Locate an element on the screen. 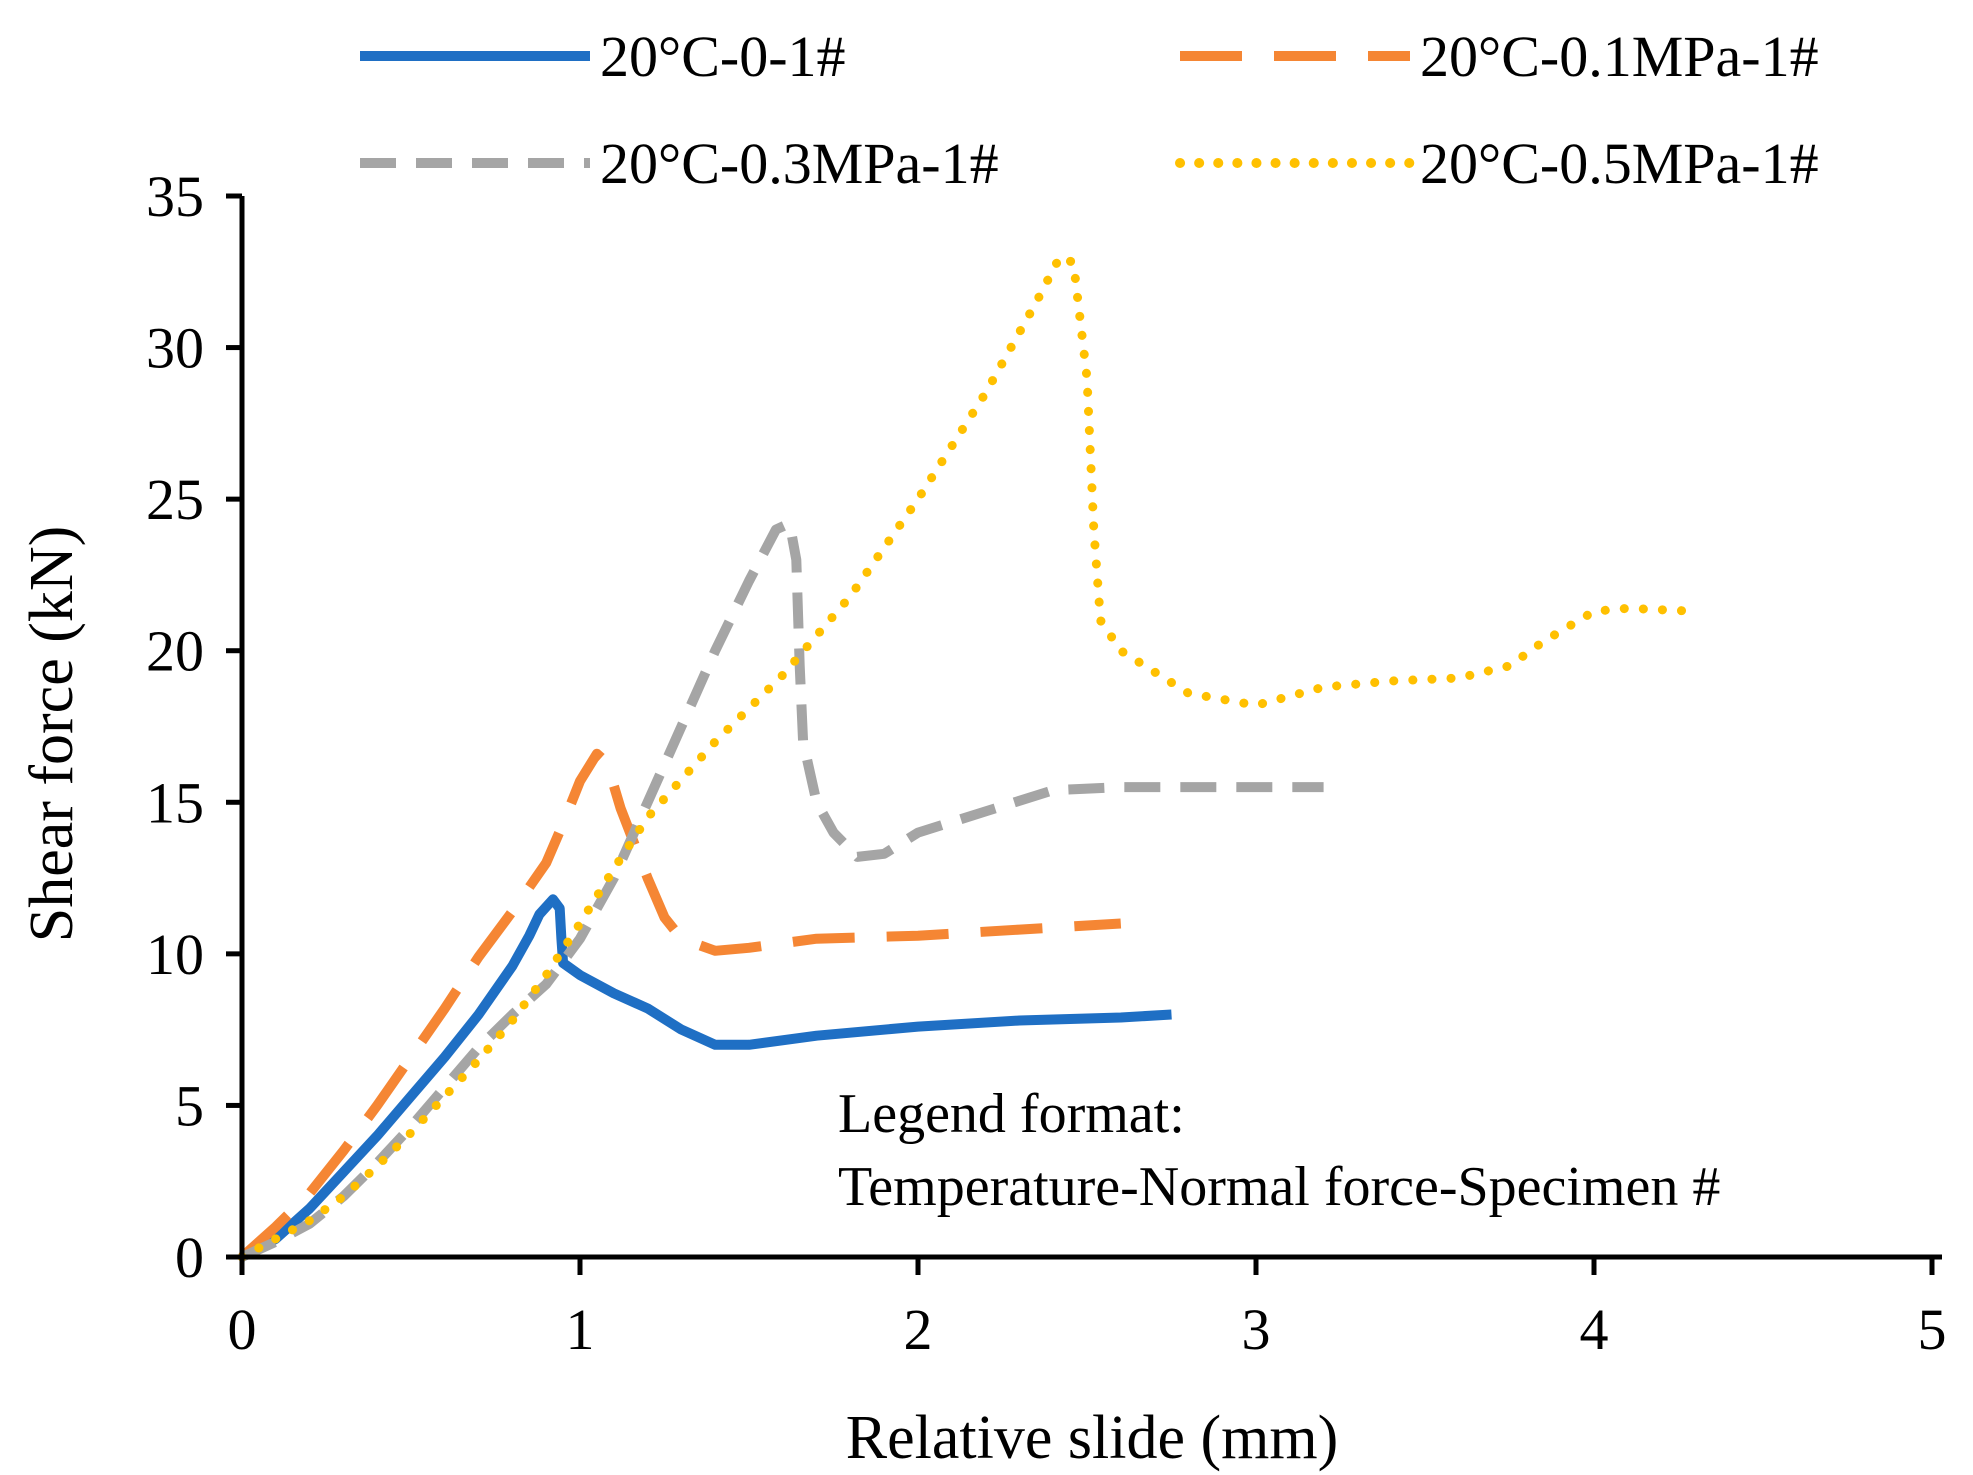 This screenshot has width=1973, height=1475. x-tick-label: 2 is located at coordinates (918, 1329).